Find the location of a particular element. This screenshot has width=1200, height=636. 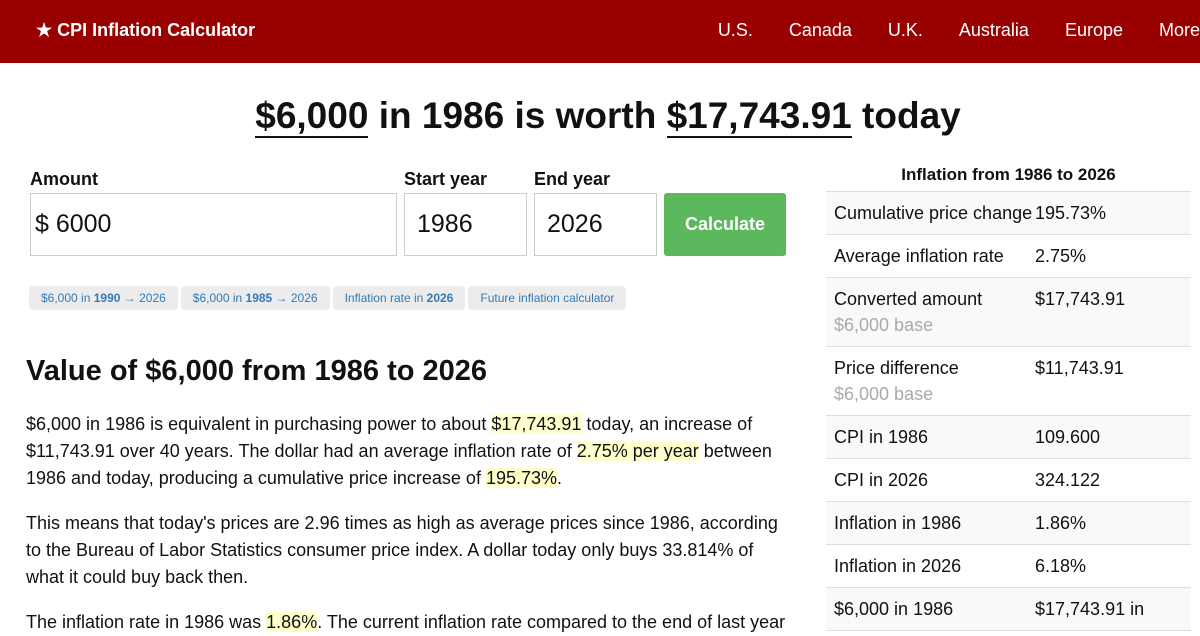

table-row: Price difference $6,000 base $11,743.91 is located at coordinates (1008, 381).